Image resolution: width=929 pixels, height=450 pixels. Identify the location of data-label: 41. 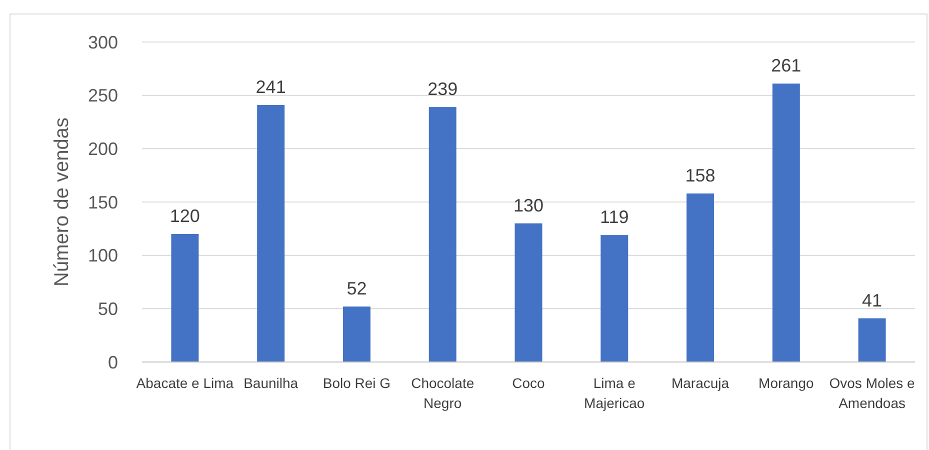
(872, 300).